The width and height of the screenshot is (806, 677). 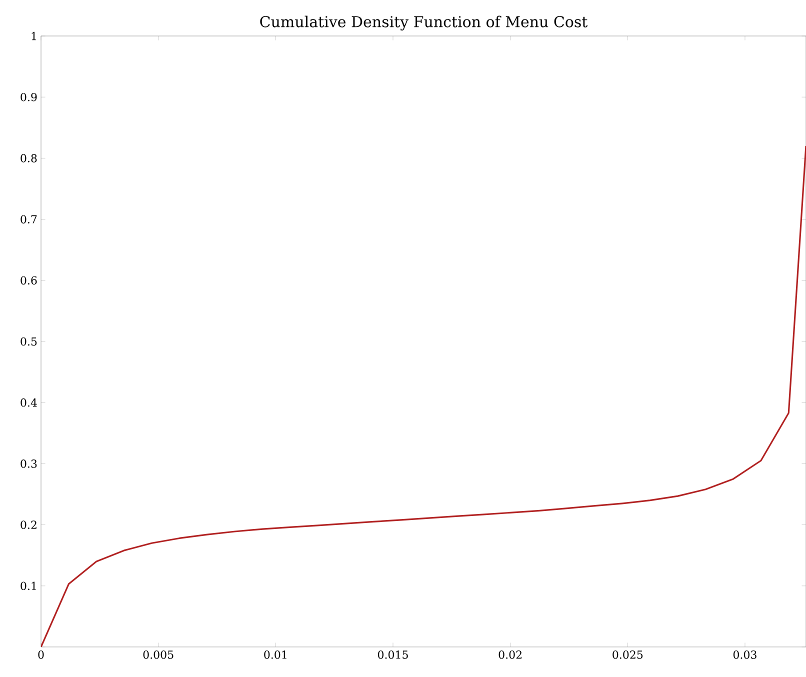 What do you see at coordinates (510, 654) in the screenshot?
I see `x-tick-label: 0.02` at bounding box center [510, 654].